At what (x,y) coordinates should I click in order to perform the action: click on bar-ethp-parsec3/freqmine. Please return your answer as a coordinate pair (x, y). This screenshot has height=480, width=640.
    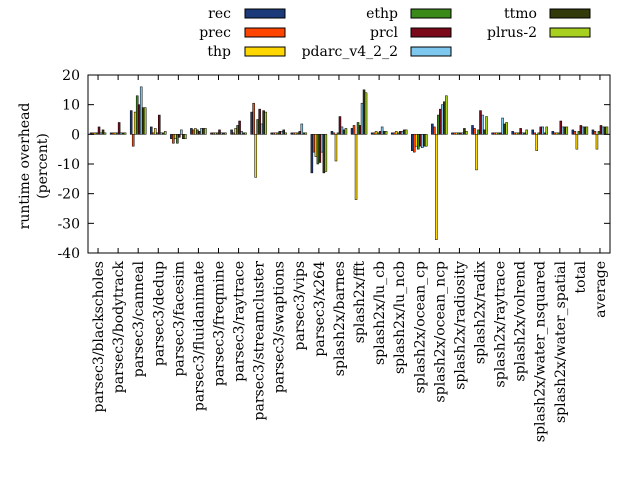
    Looking at the image, I should click on (217, 133).